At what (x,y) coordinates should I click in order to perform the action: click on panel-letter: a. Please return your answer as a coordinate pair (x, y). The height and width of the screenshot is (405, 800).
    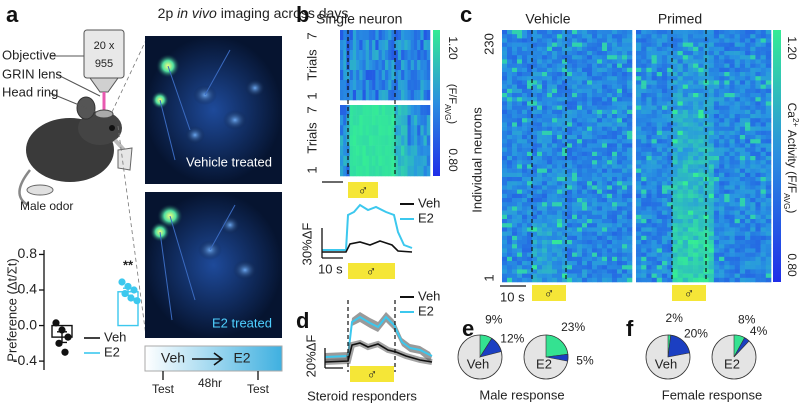
    Looking at the image, I should click on (12, 14).